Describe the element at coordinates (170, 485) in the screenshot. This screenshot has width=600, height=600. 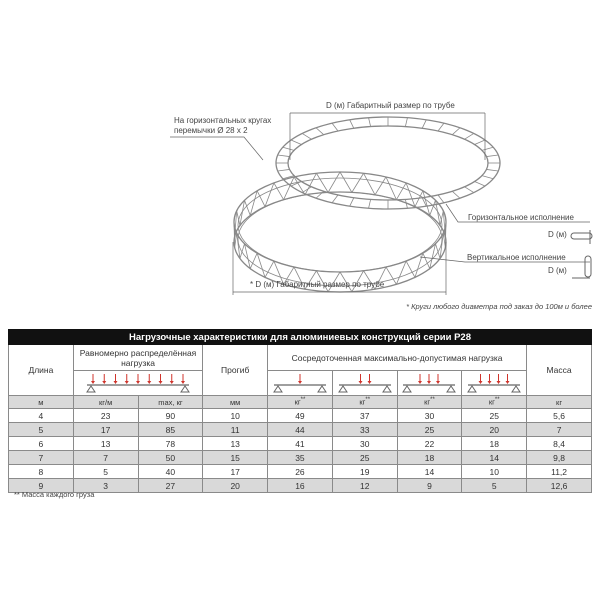
I see `table-cell: 27` at that location.